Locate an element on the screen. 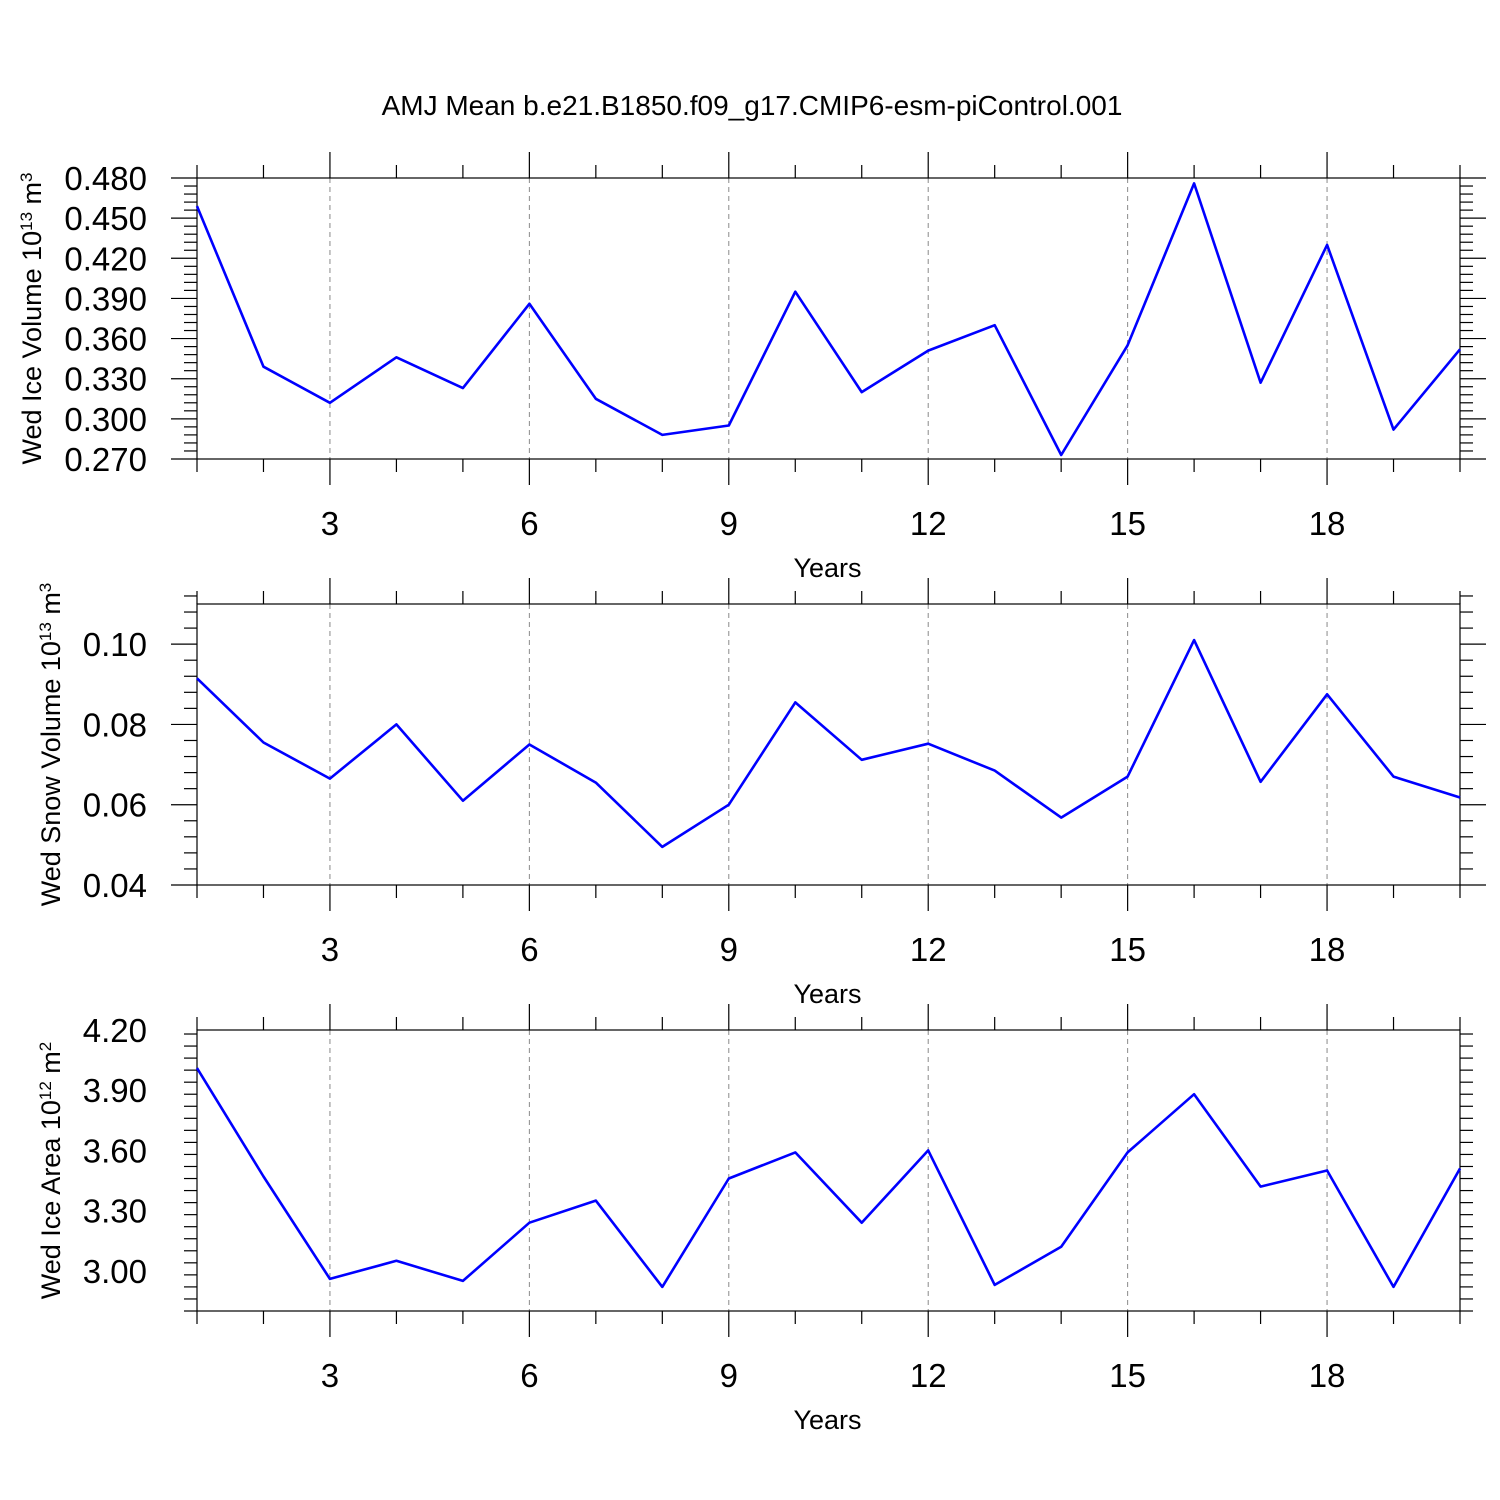 The image size is (1500, 1500). y-tick-label: 3.00 is located at coordinates (115, 1271).